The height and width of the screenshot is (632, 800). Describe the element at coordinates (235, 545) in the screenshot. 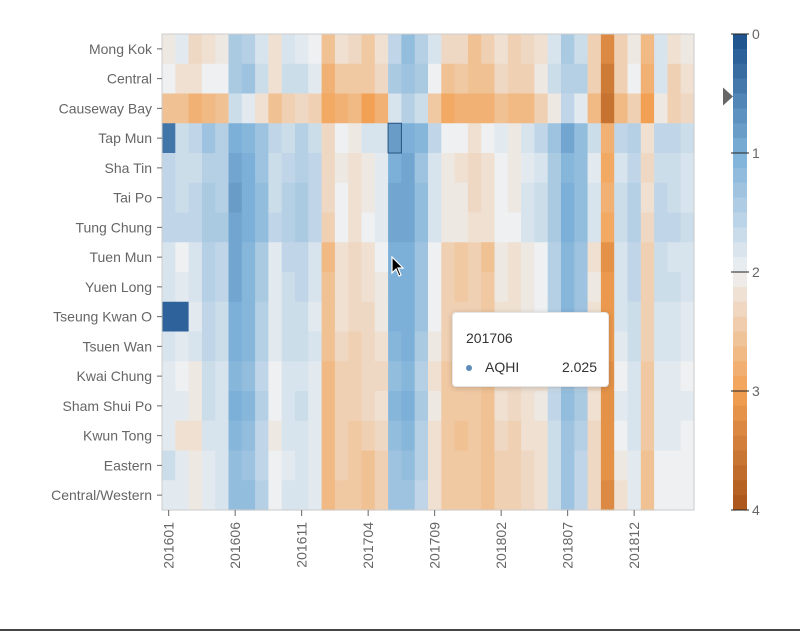

I see `x-axis-label: 201606` at that location.